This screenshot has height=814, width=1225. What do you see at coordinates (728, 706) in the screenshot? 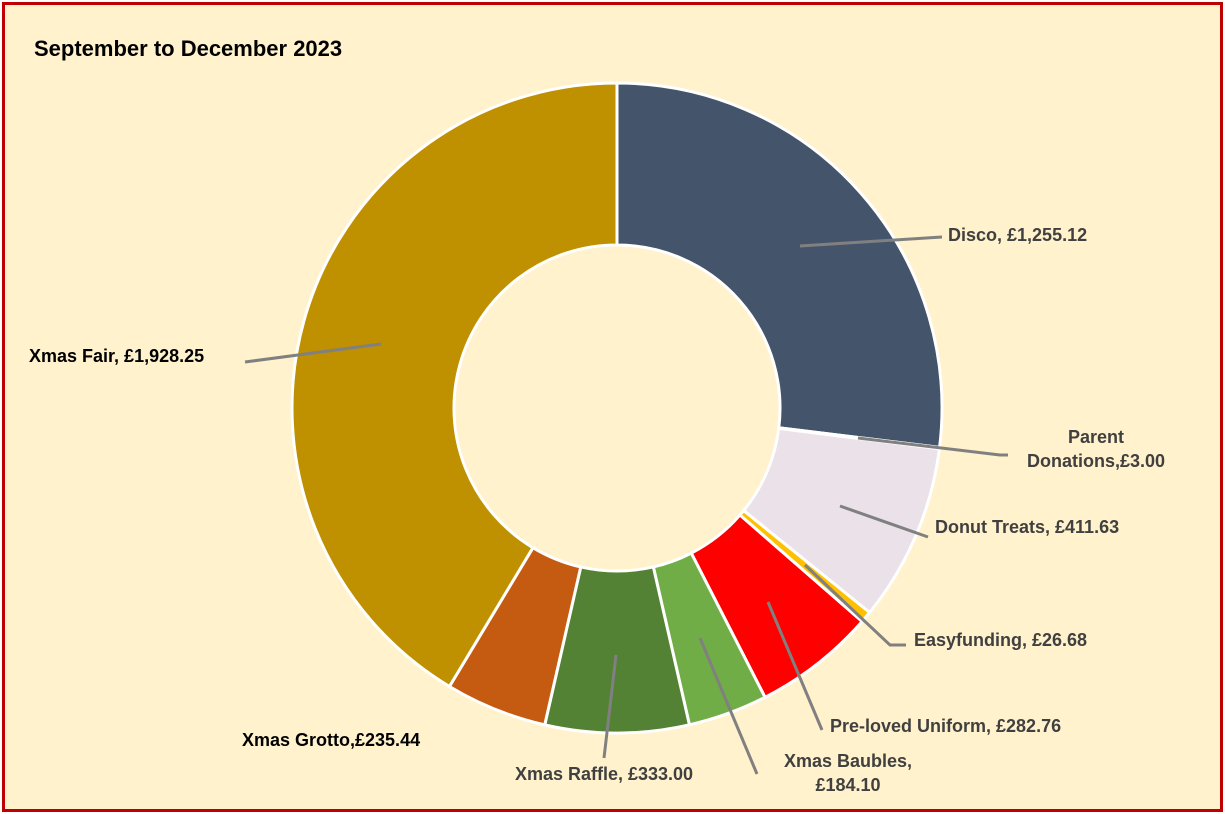
I see `leader-line-xmas-baubles` at bounding box center [728, 706].